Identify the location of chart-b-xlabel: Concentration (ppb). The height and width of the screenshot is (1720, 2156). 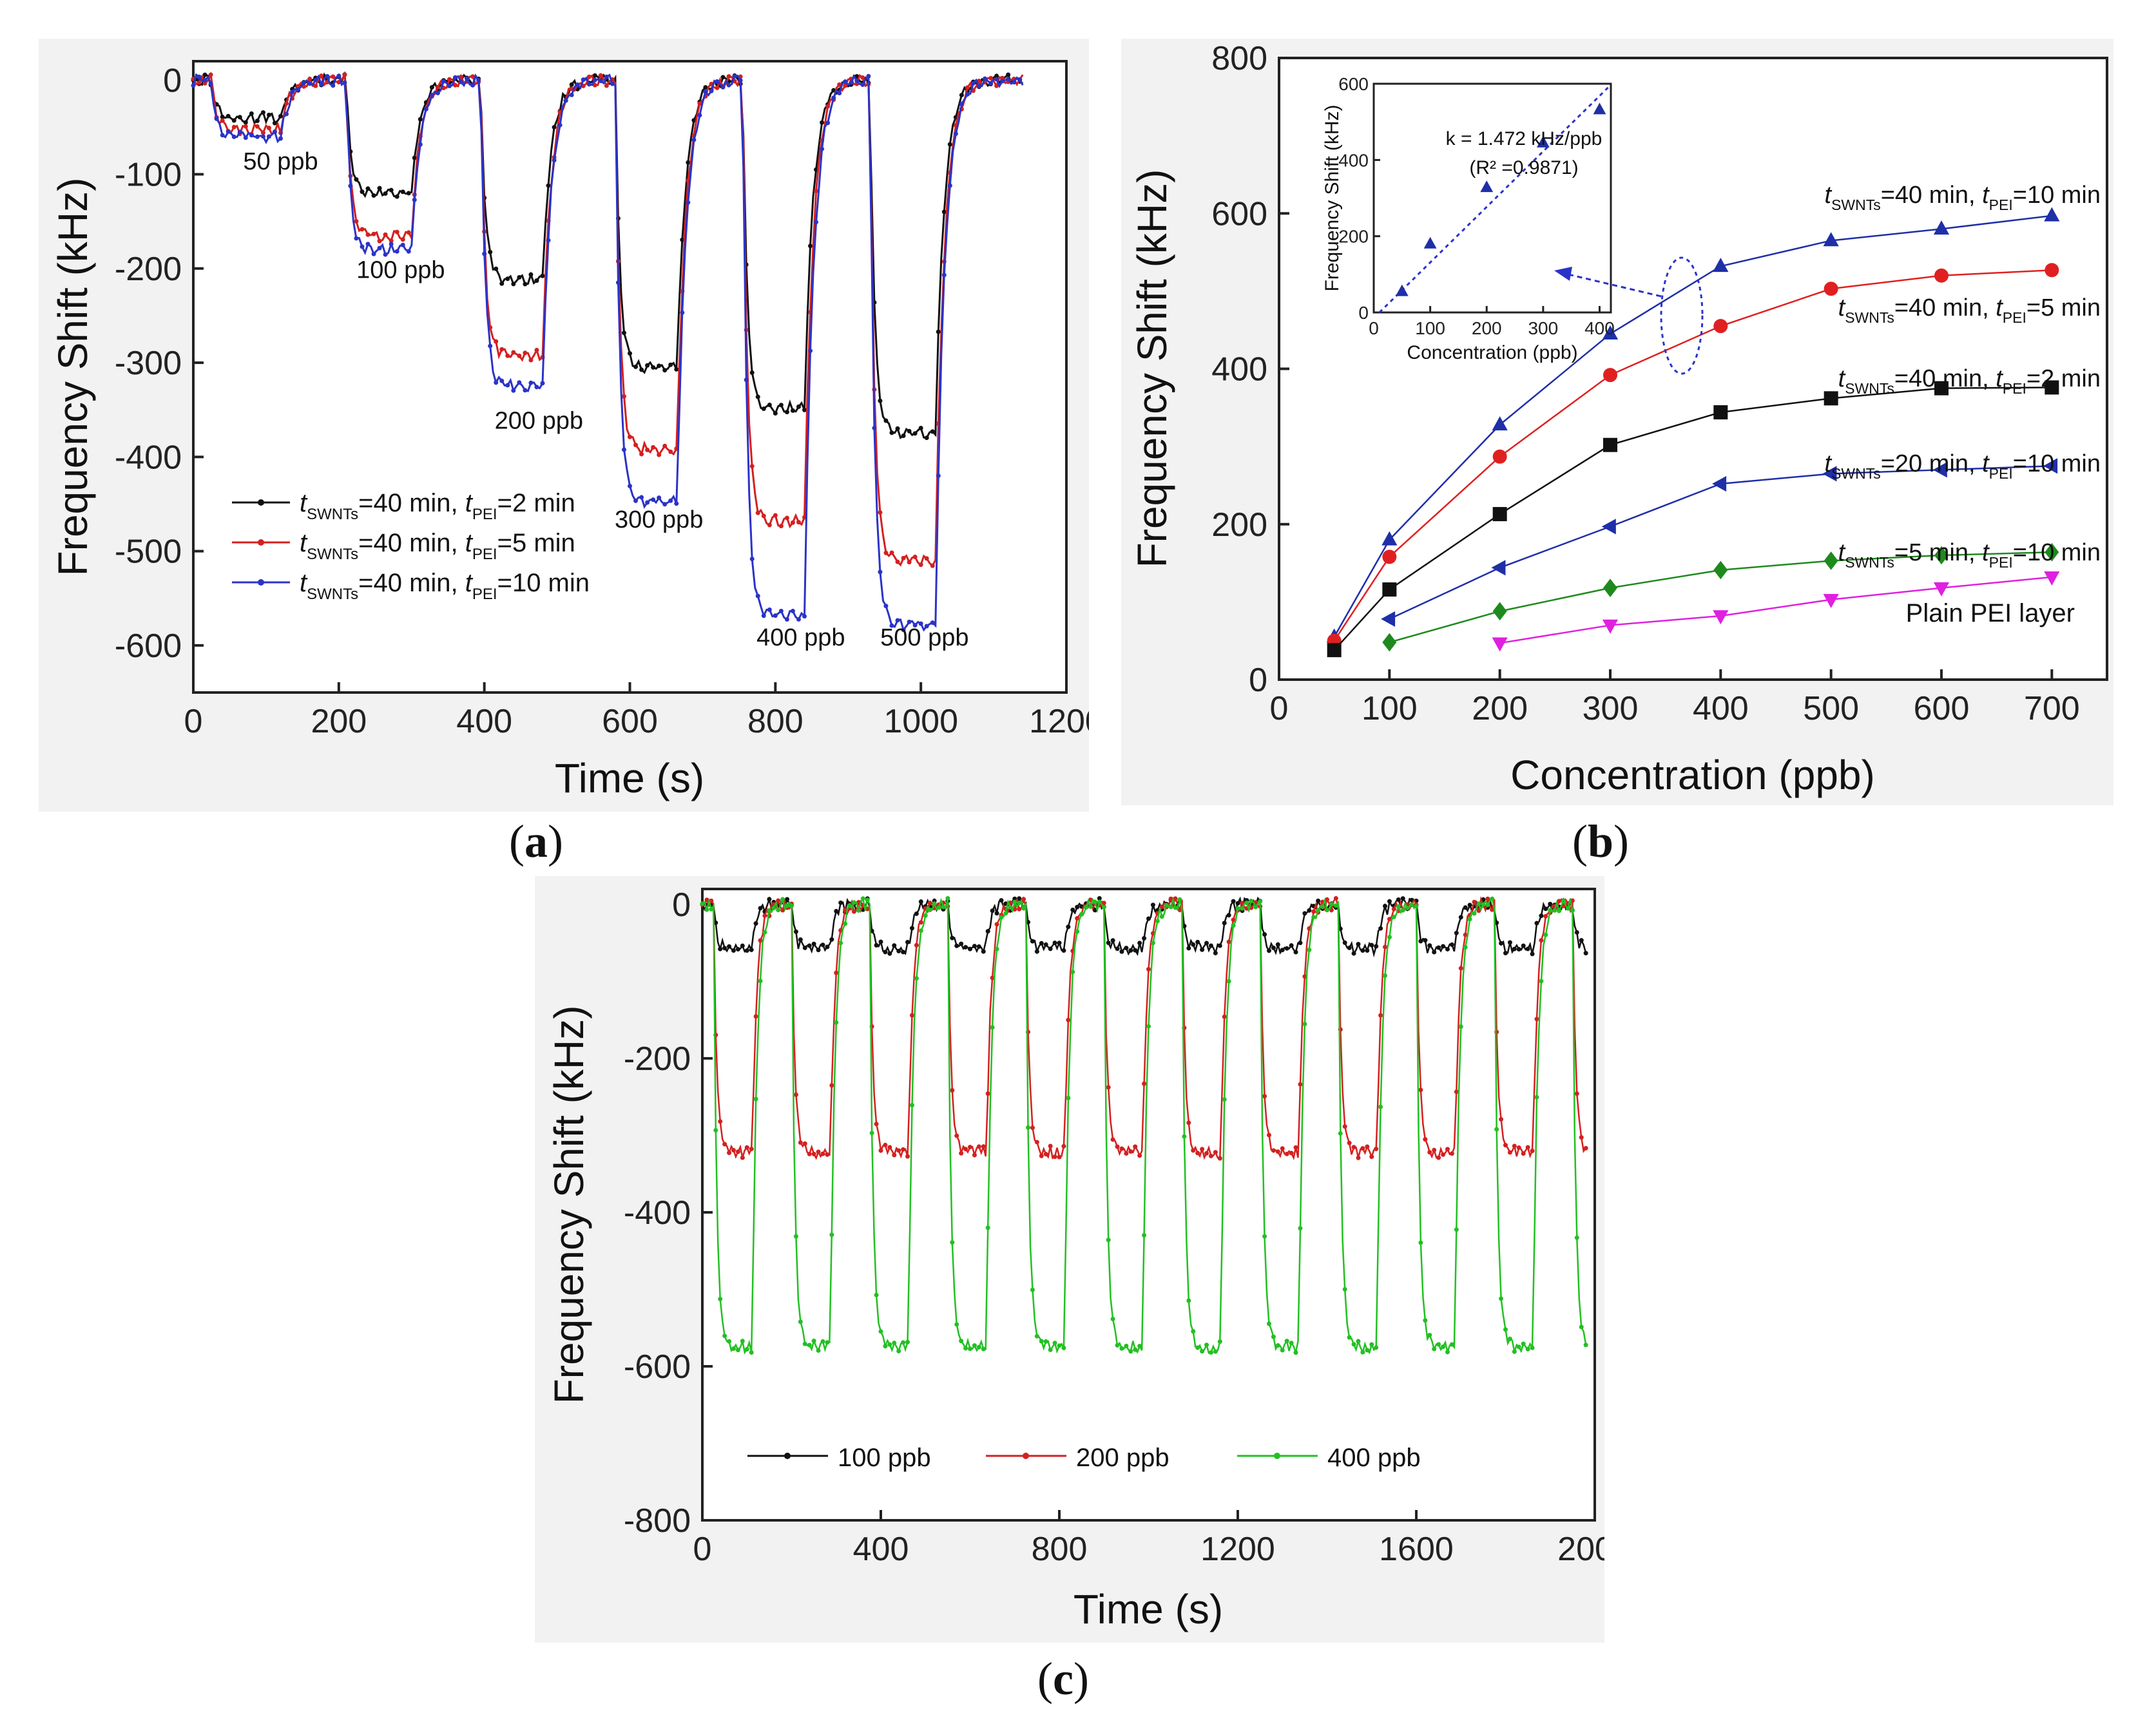
(1692, 775).